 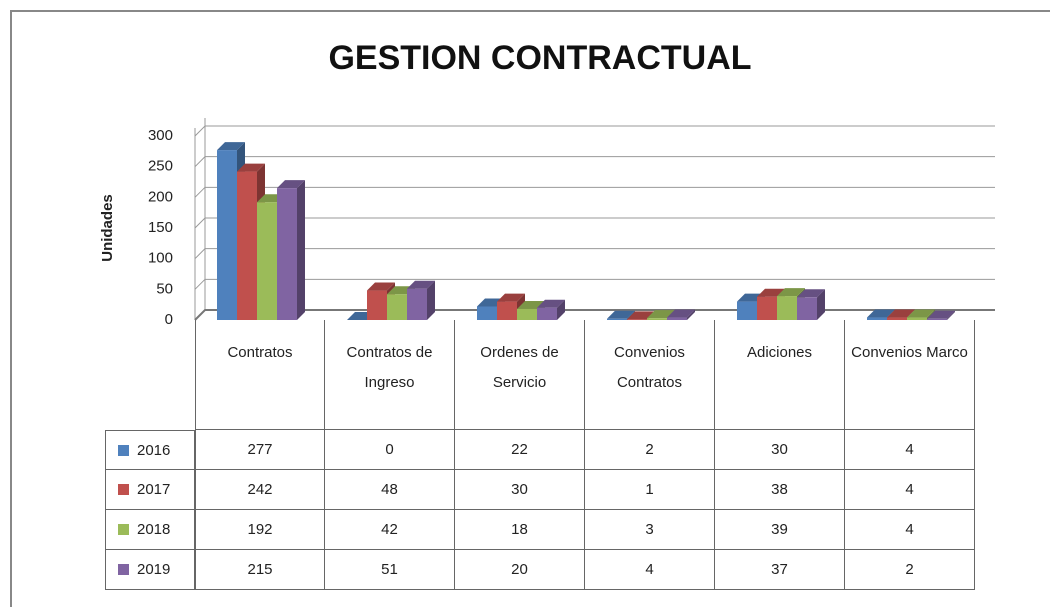 I want to click on table-value: 0, so click(x=390, y=450).